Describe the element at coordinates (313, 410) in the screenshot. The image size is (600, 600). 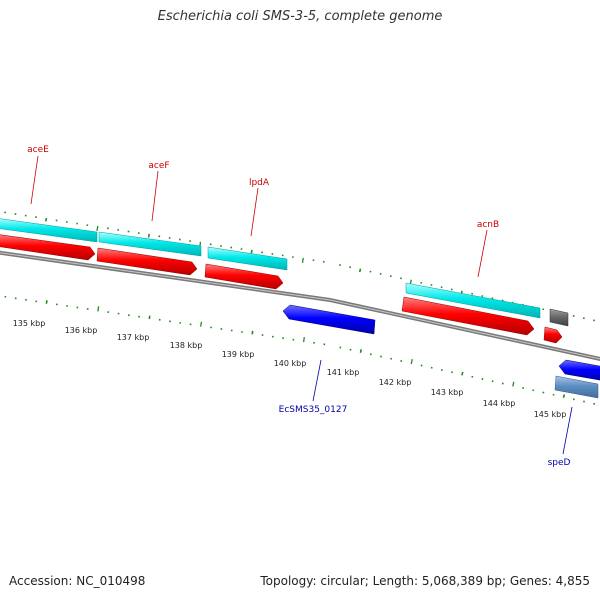
I see `gene-label-EcSMS35_0127: EcSMS35_0127` at that location.